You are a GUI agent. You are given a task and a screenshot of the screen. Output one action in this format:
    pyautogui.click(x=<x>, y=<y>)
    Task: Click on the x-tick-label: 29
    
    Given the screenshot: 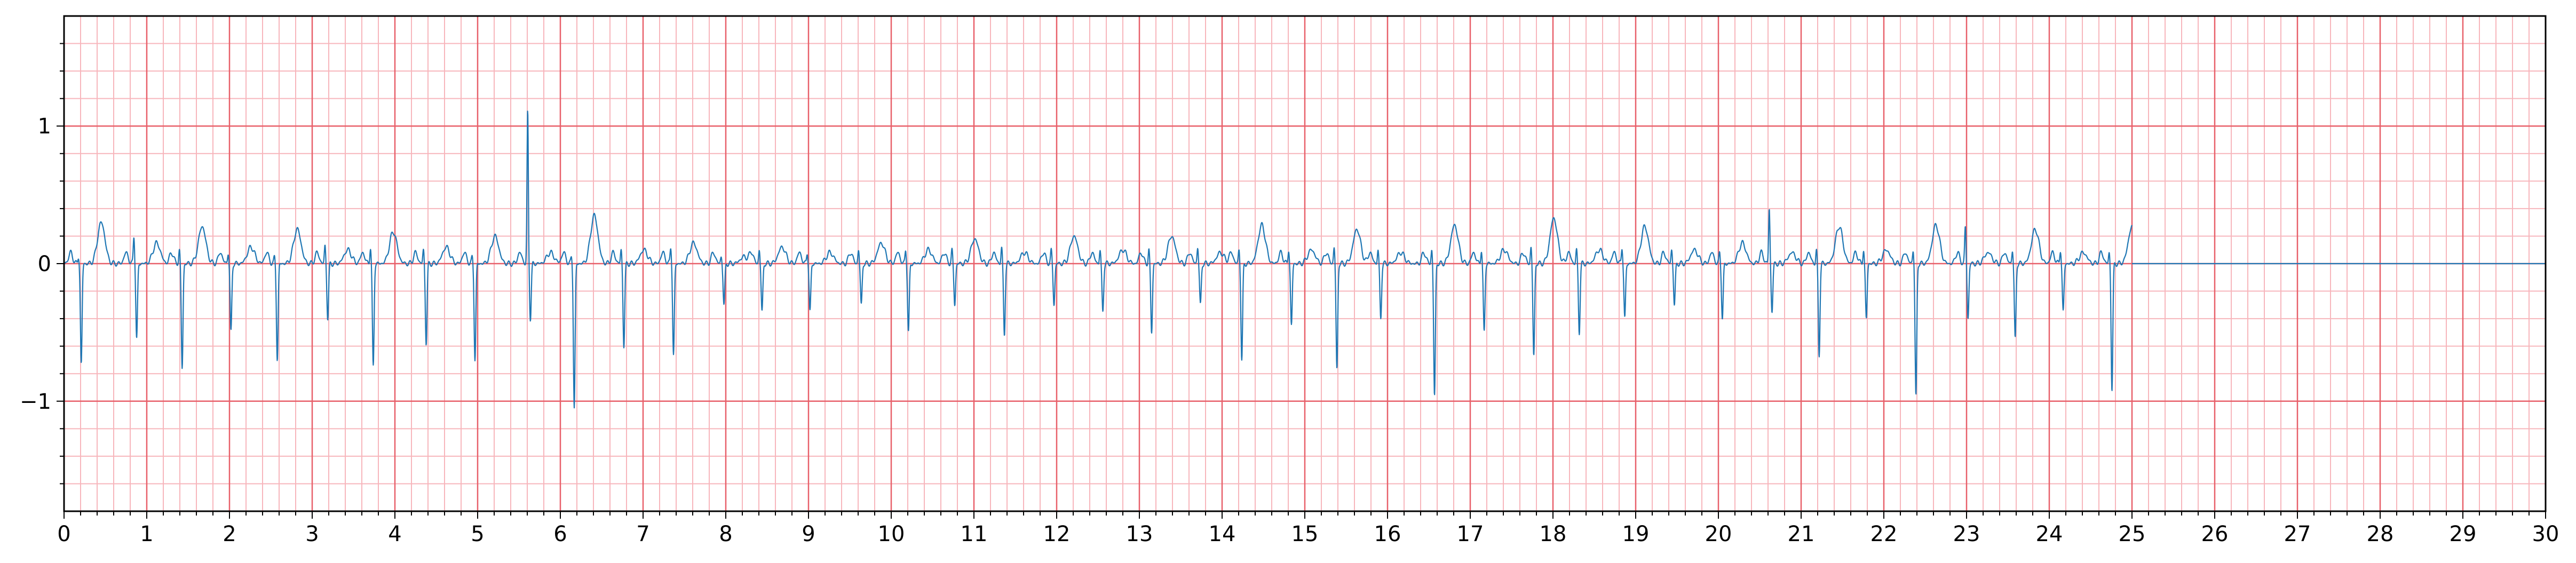 What is the action you would take?
    pyautogui.click(x=2464, y=534)
    